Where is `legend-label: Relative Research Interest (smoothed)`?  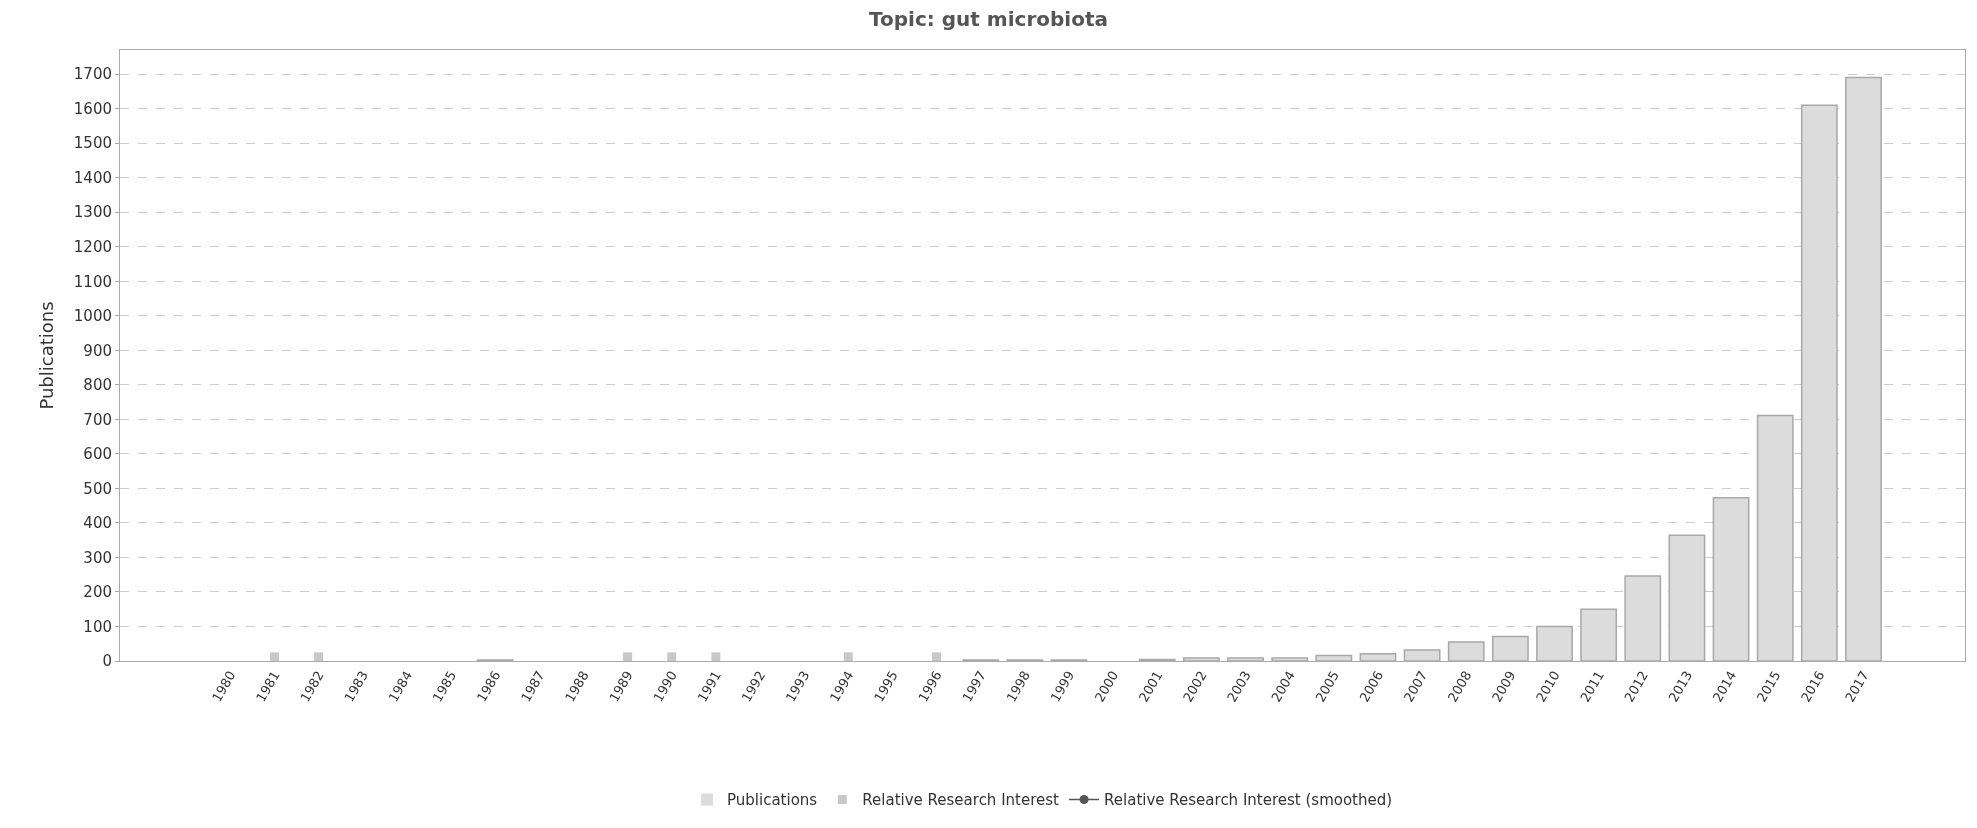 legend-label: Relative Research Interest (smoothed) is located at coordinates (1248, 800).